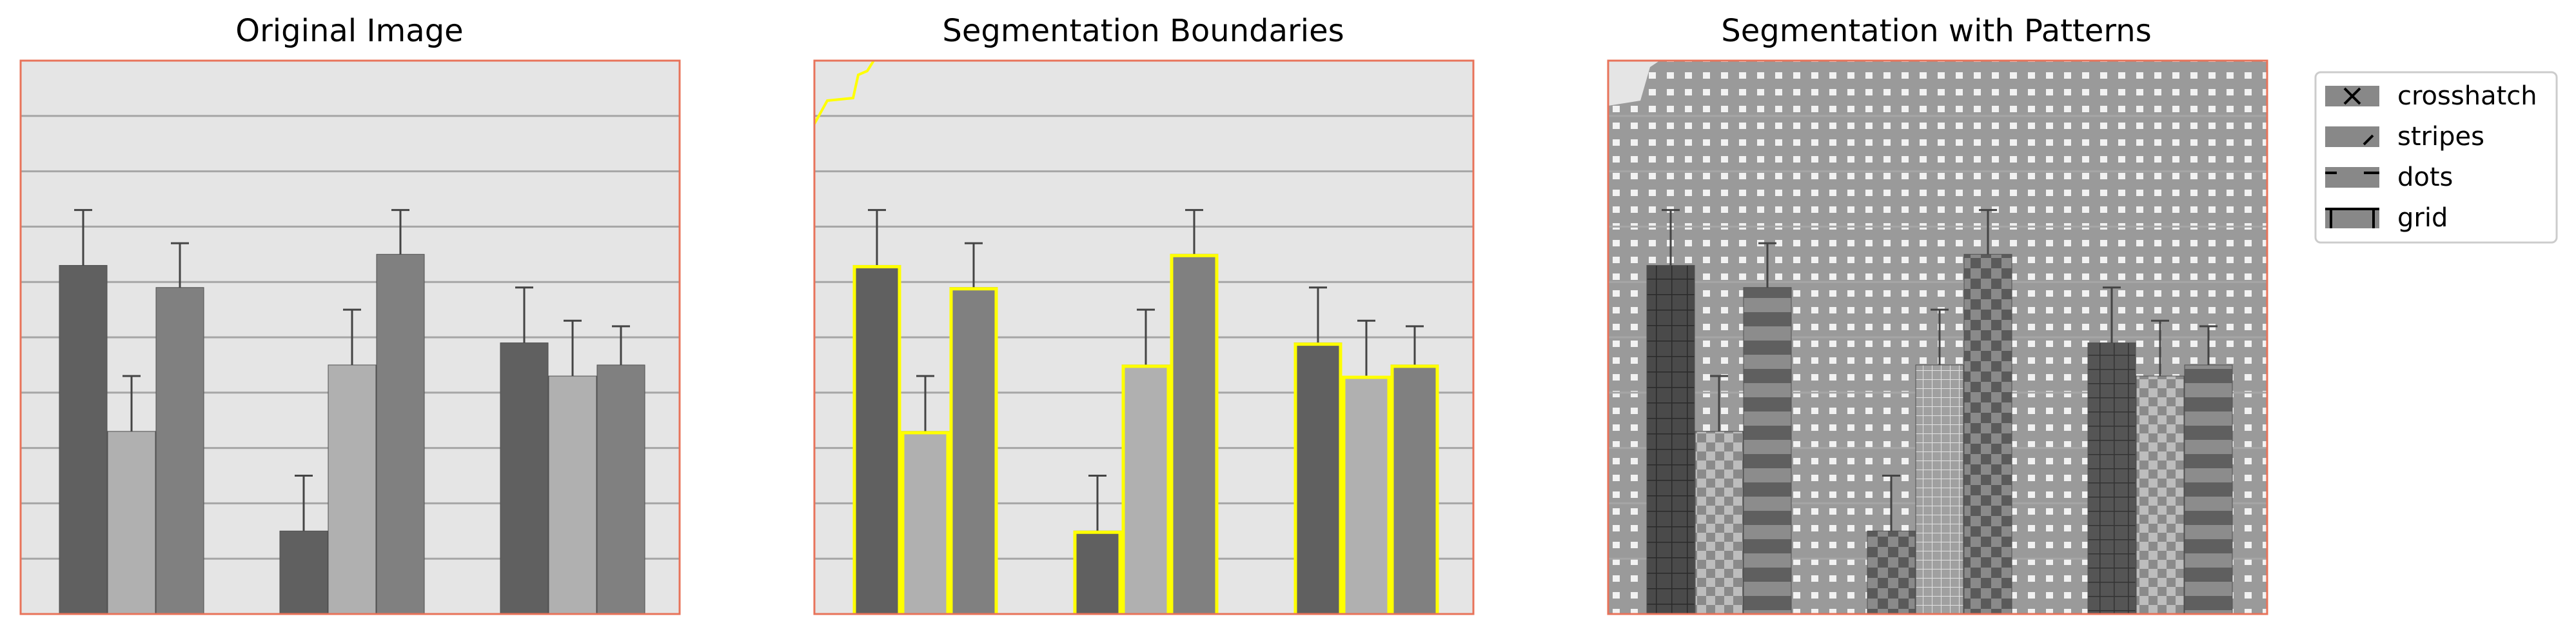 This screenshot has height=634, width=2576. What do you see at coordinates (2352, 96) in the screenshot?
I see `crosshatch-icon` at bounding box center [2352, 96].